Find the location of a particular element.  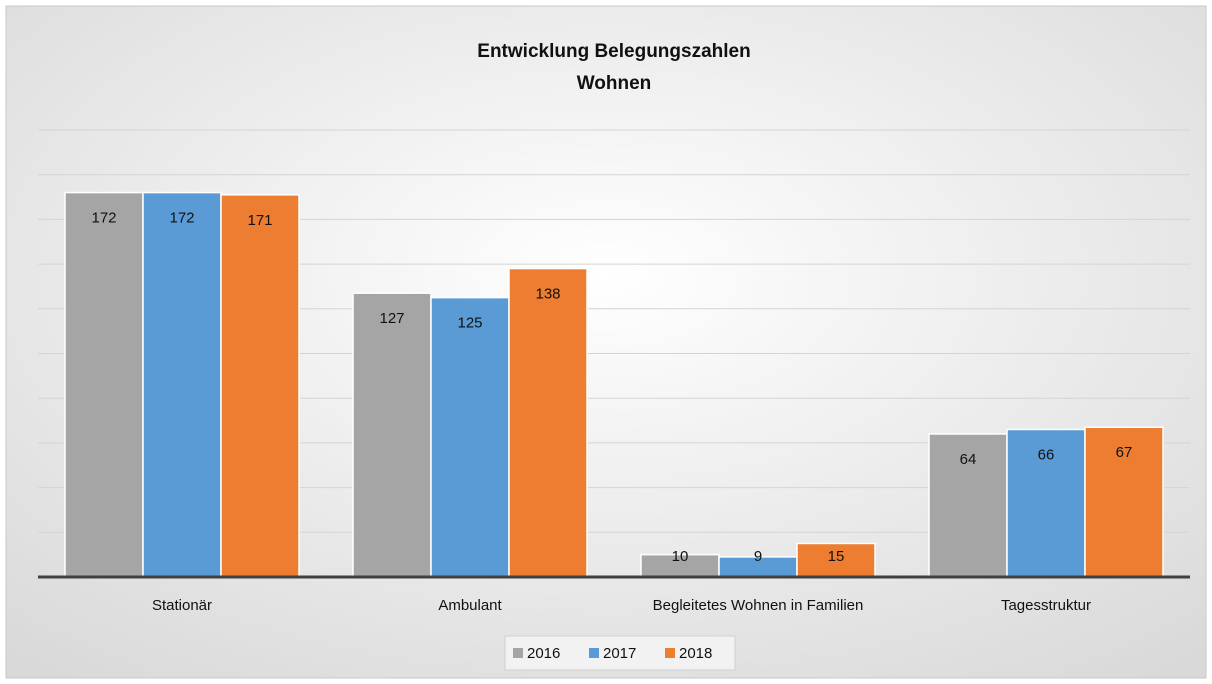

data-label: 10 is located at coordinates (680, 556).